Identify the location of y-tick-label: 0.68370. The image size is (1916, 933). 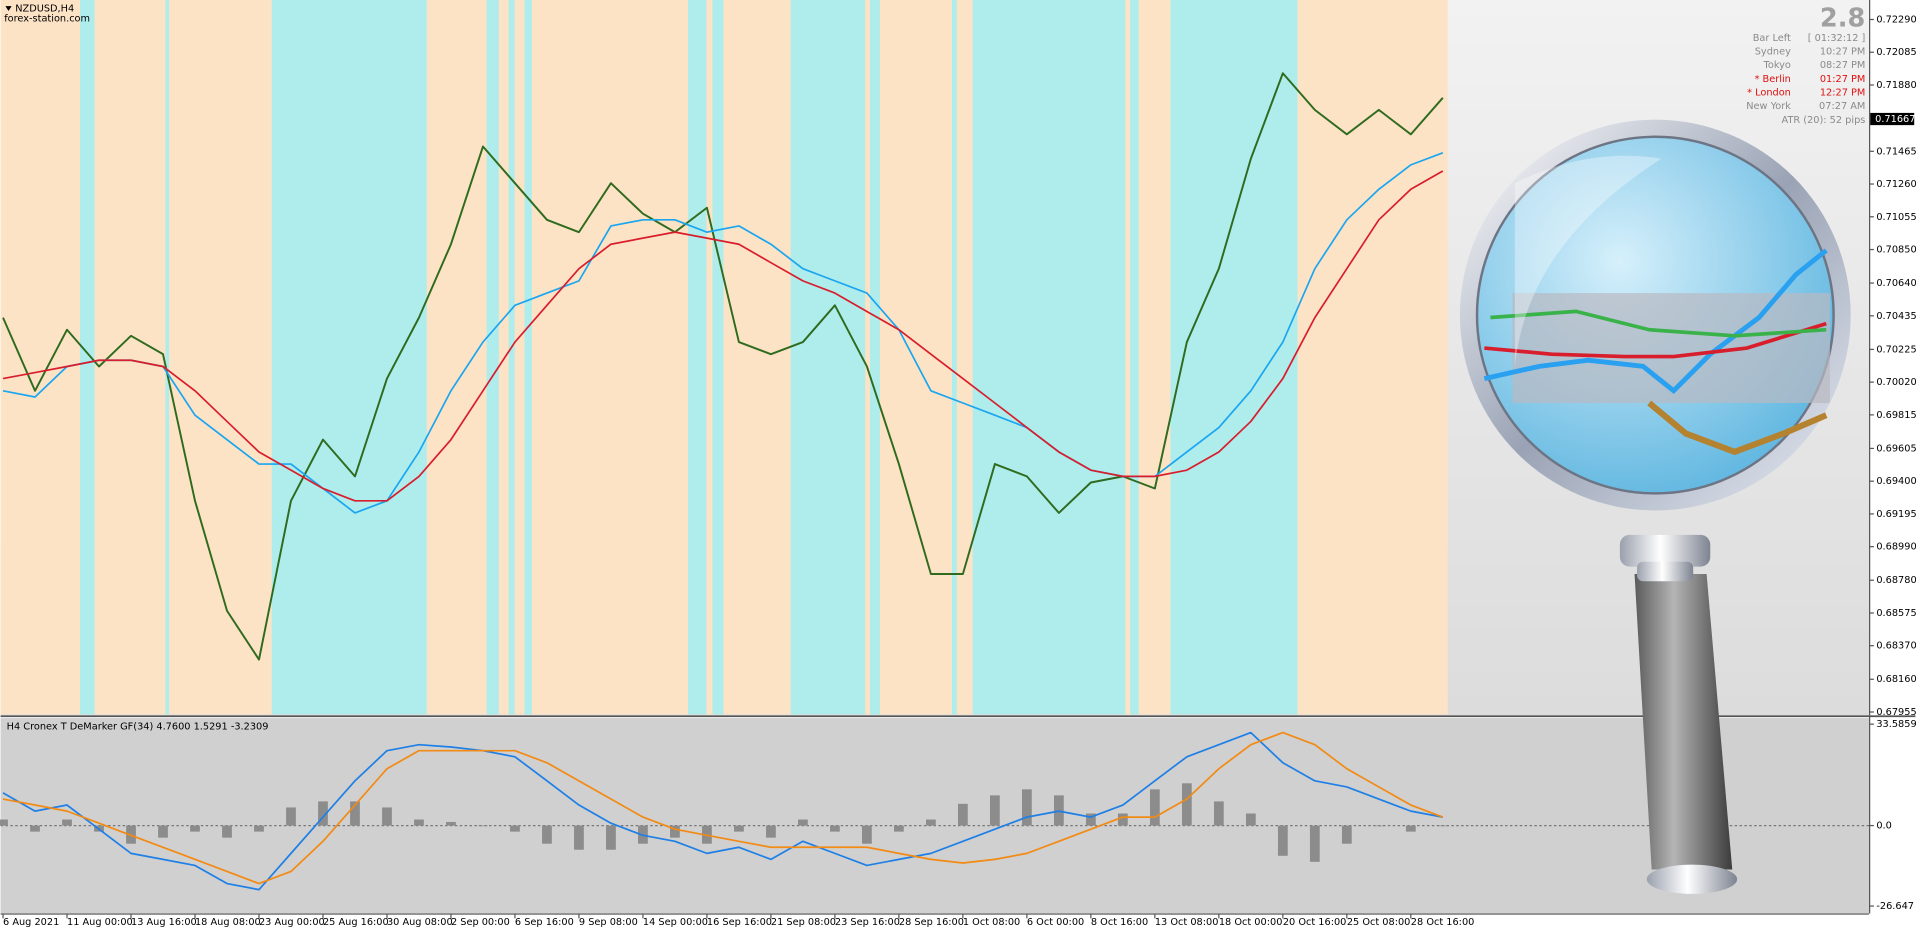
(1896, 646).